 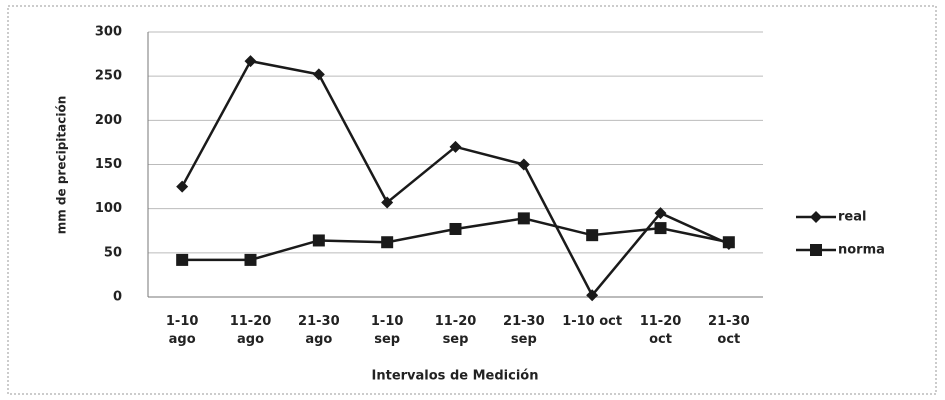 What do you see at coordinates (113, 252) in the screenshot?
I see `y-tick-label: 50` at bounding box center [113, 252].